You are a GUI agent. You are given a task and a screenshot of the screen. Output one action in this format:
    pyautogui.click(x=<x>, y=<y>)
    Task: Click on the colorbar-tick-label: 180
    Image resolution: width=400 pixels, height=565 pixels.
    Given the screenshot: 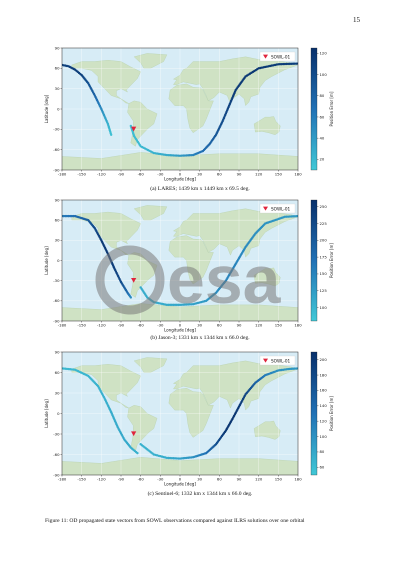 What is the action you would take?
    pyautogui.click(x=324, y=374)
    